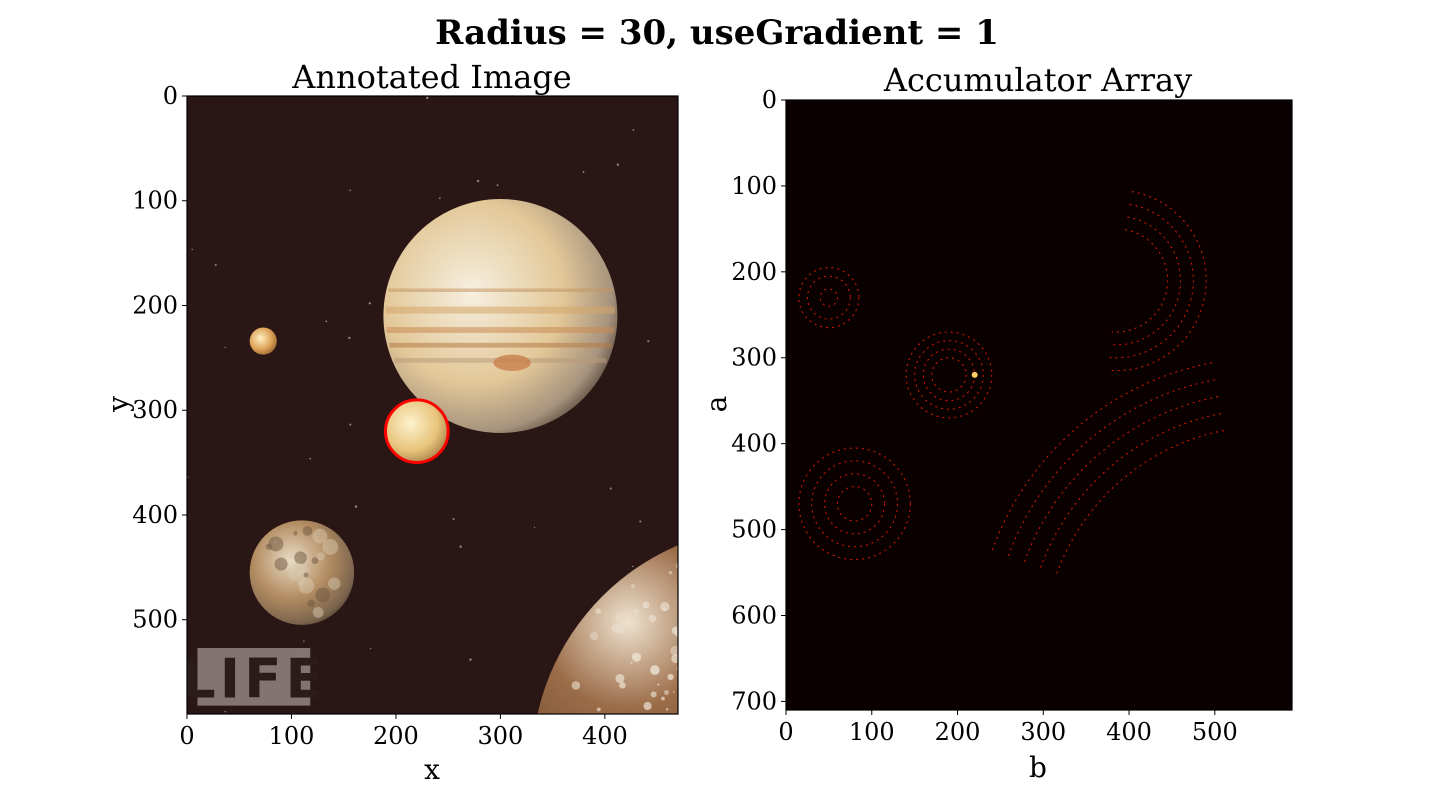 This screenshot has height=802, width=1435. I want to click on y-tick-label: 500, so click(754, 530).